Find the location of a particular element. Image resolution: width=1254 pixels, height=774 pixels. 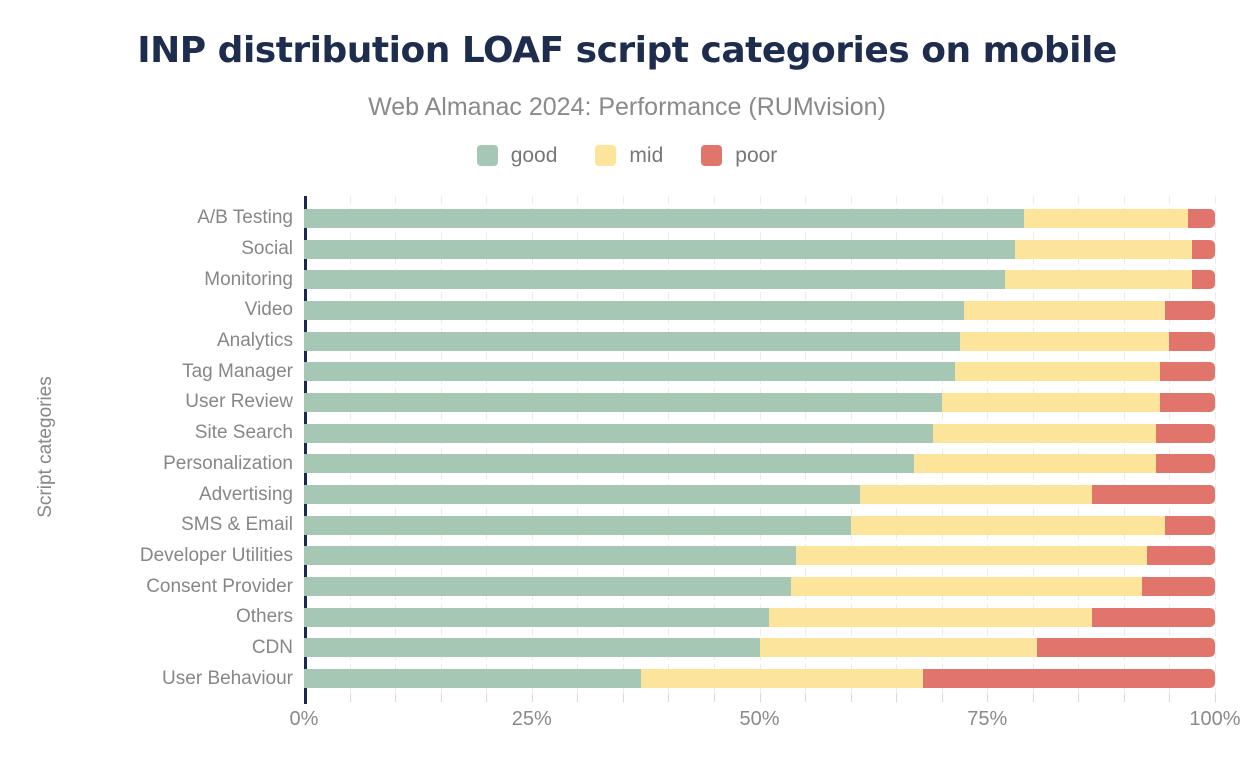

legend-item-mid: mid is located at coordinates (629, 155).